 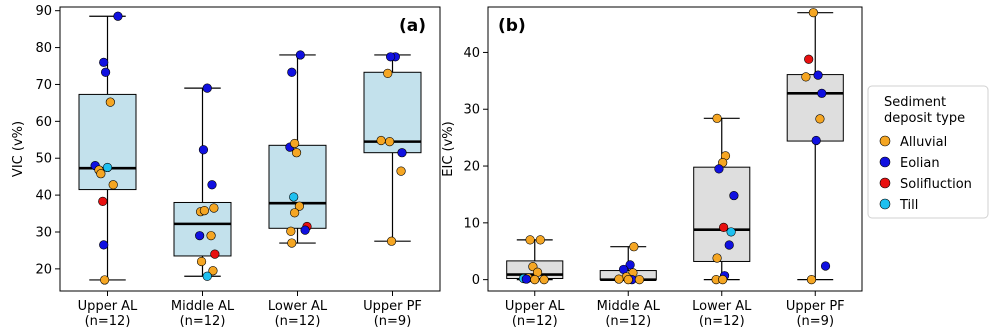 What do you see at coordinates (43, 48) in the screenshot?
I see `y-tick-label: 80` at bounding box center [43, 48].